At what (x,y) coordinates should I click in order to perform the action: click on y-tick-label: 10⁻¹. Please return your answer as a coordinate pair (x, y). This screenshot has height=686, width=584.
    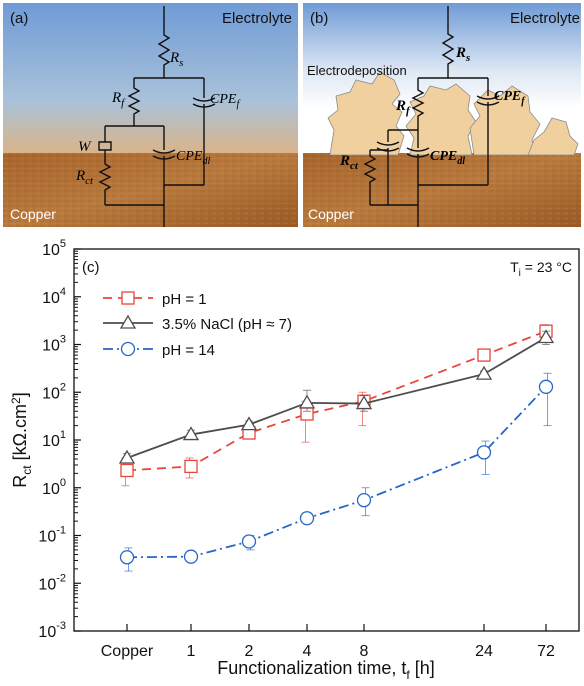
    Looking at the image, I should click on (52, 535).